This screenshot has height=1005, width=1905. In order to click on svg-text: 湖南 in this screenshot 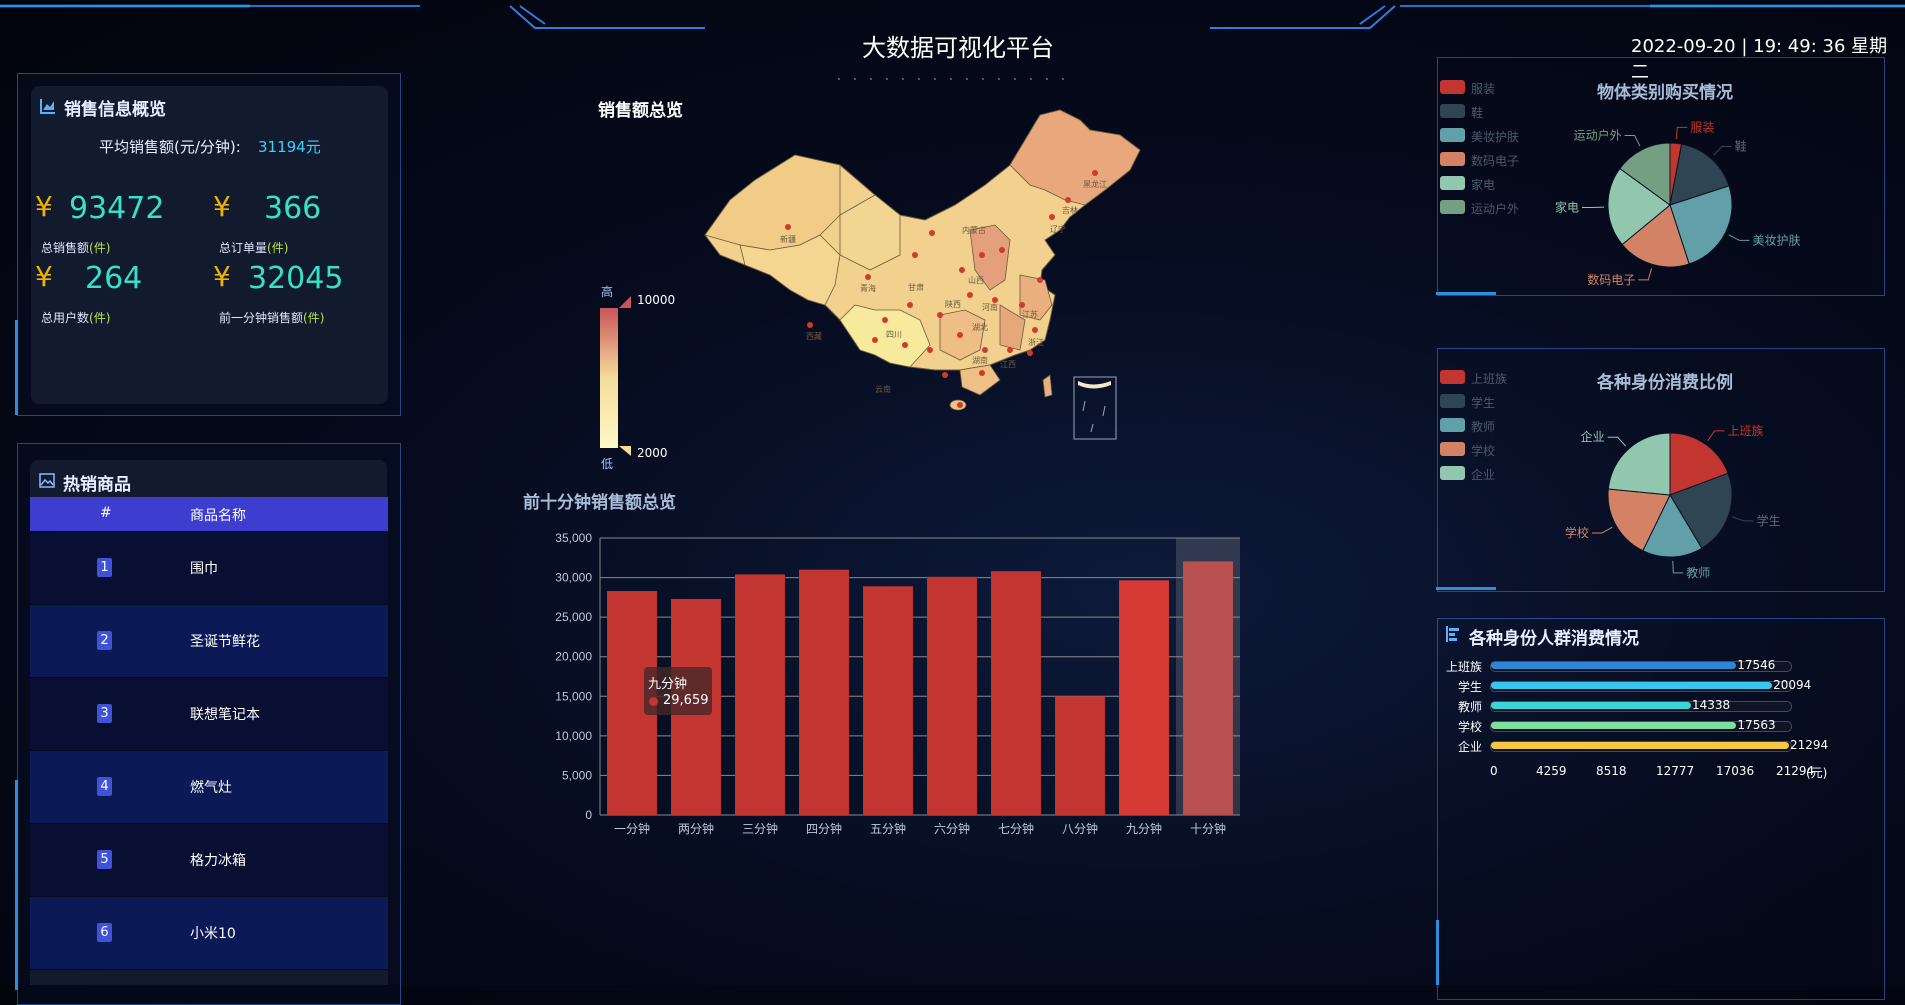, I will do `click(980, 360)`.